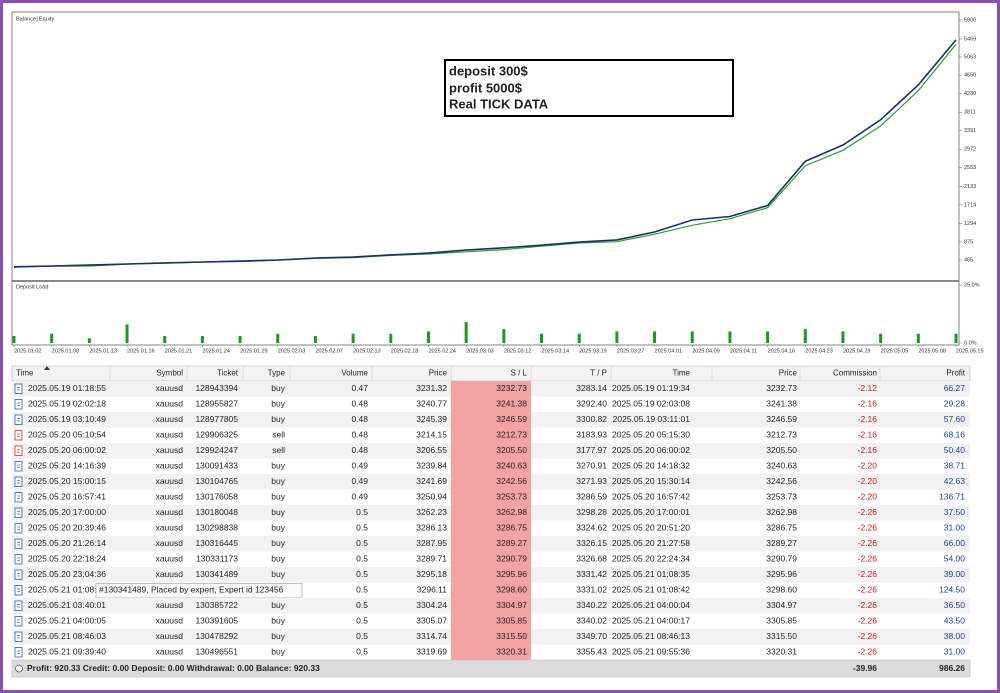 The width and height of the screenshot is (1000, 693). What do you see at coordinates (354, 373) in the screenshot?
I see `column-header: Volume` at bounding box center [354, 373].